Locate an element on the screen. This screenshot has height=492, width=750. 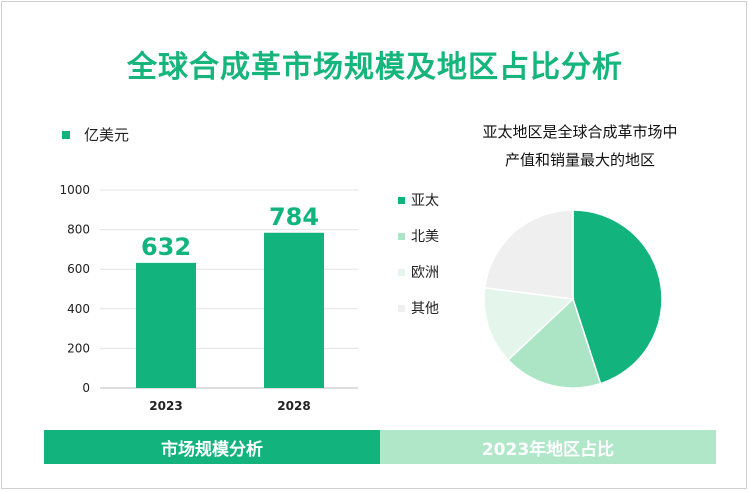
bar-legend-swatch is located at coordinates (66, 134).